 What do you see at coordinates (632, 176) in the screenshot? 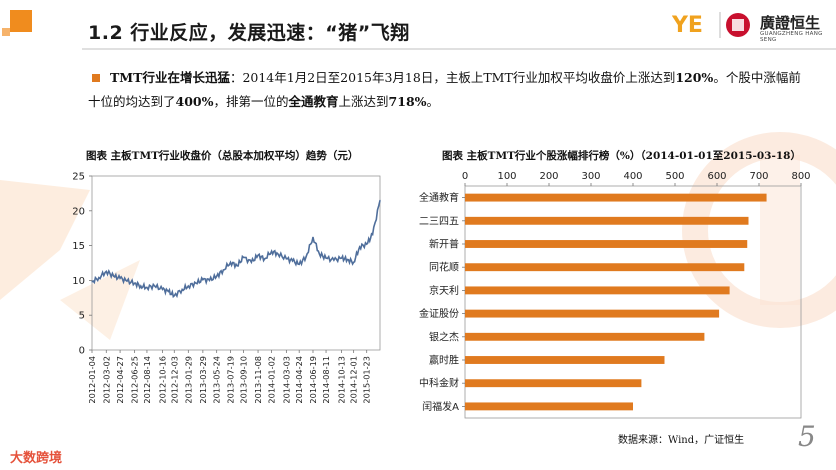
I see `x-tick-label: 400` at bounding box center [632, 176].